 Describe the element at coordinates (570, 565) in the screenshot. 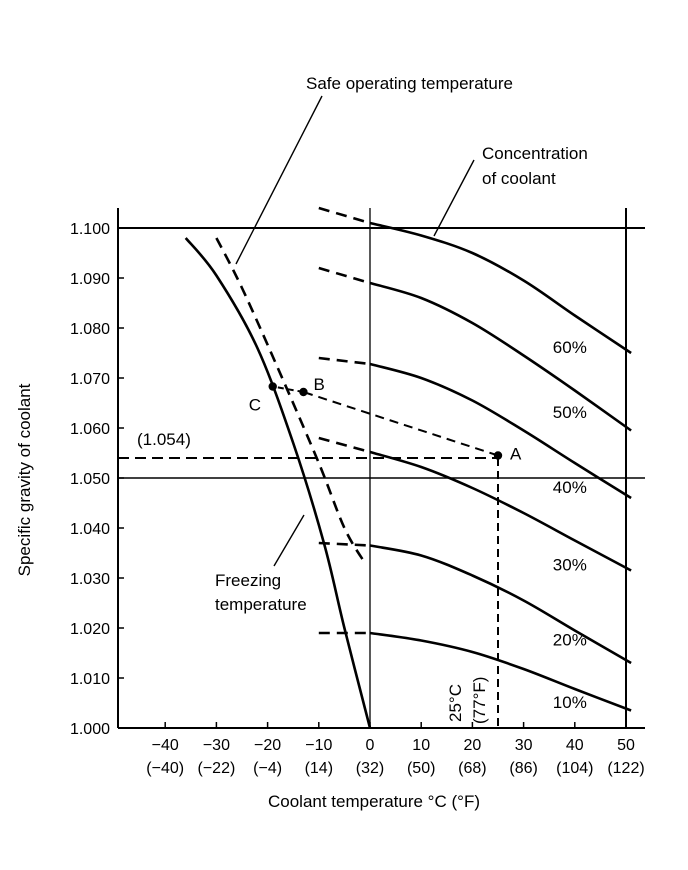

I see `series-label: 30%` at that location.